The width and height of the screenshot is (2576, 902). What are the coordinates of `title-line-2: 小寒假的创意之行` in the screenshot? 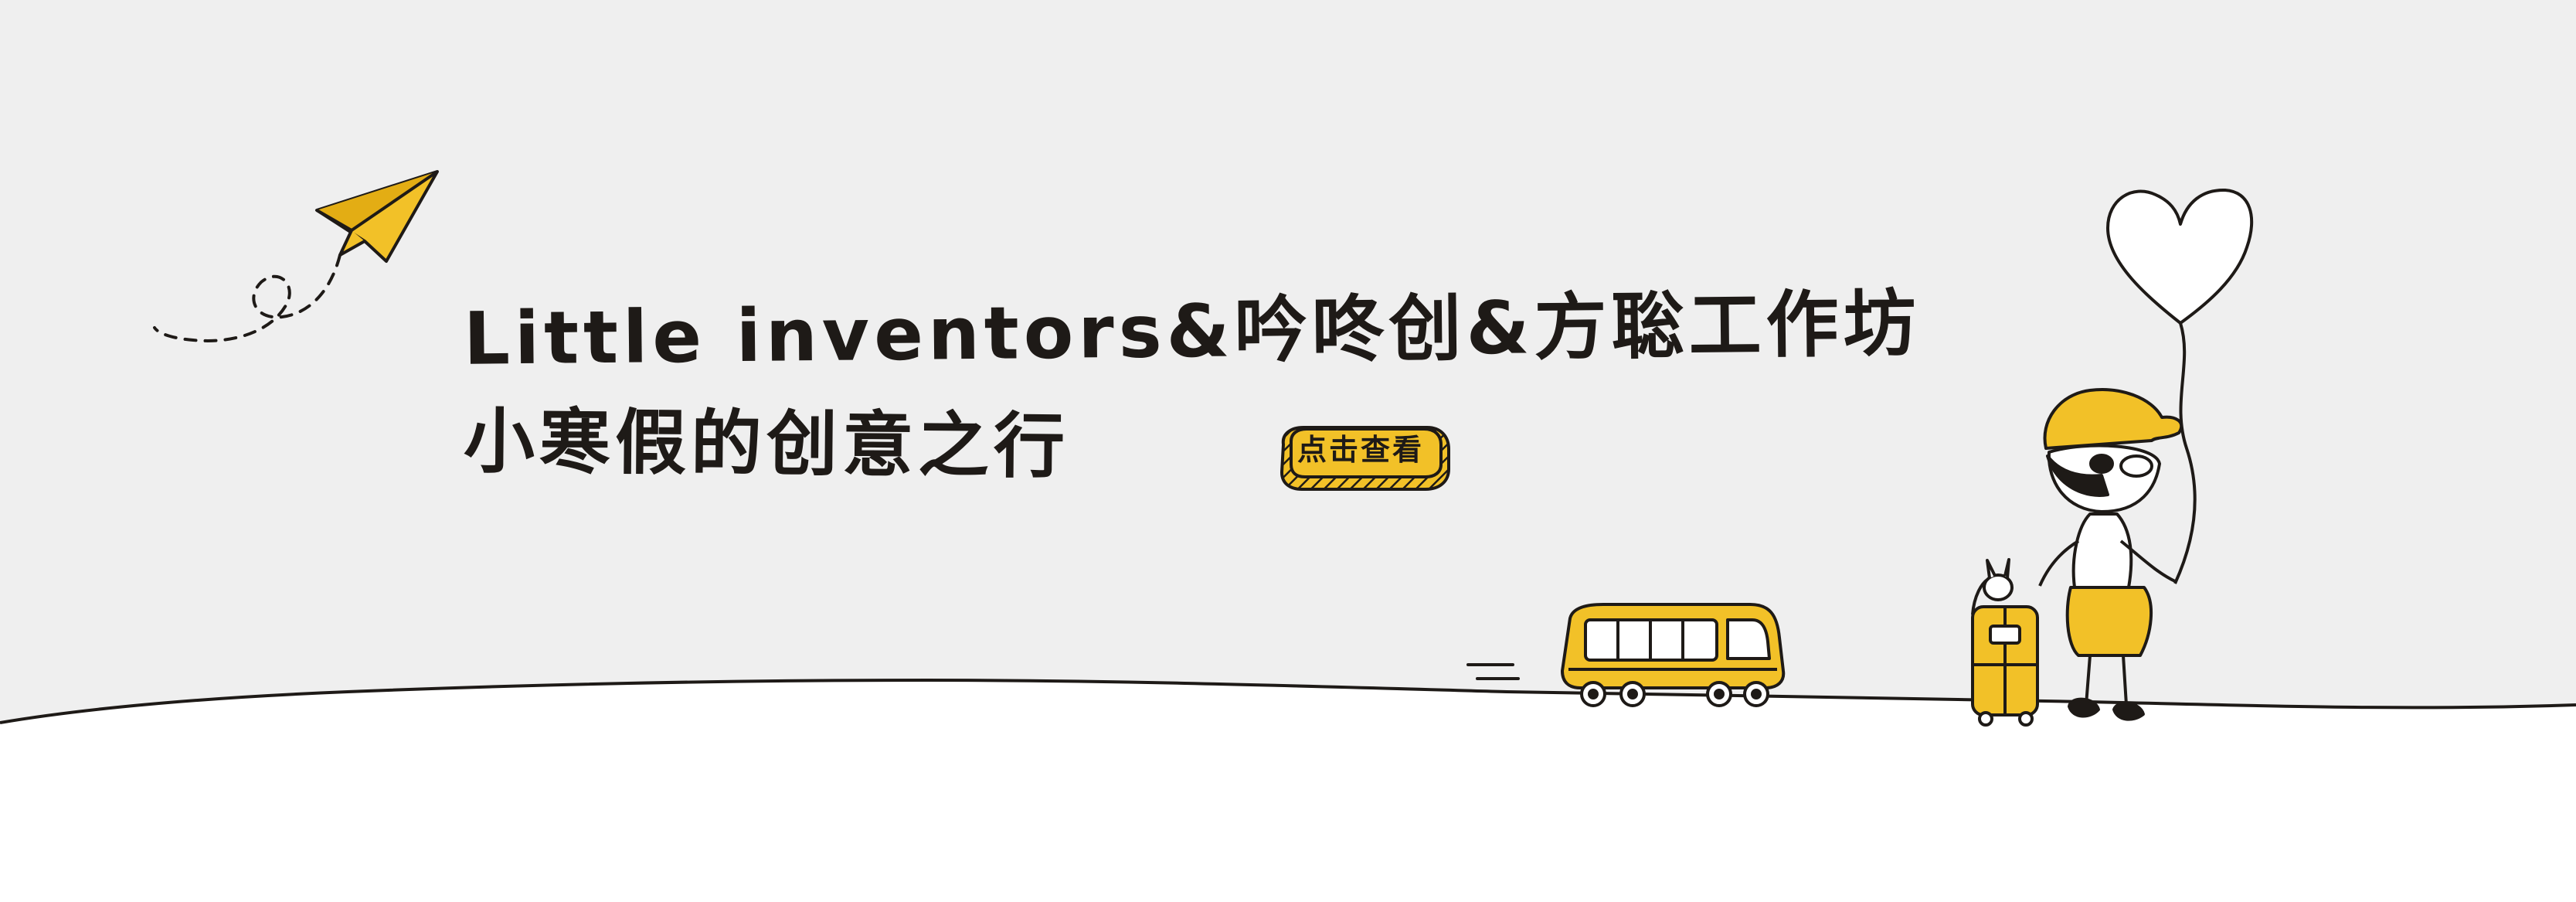 It's located at (766, 444).